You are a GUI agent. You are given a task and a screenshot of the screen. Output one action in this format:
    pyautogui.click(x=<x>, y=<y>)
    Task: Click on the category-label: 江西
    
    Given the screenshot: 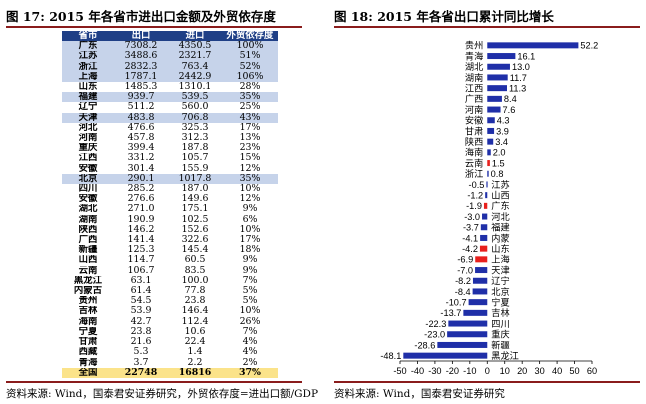 What is the action you would take?
    pyautogui.click(x=474, y=88)
    